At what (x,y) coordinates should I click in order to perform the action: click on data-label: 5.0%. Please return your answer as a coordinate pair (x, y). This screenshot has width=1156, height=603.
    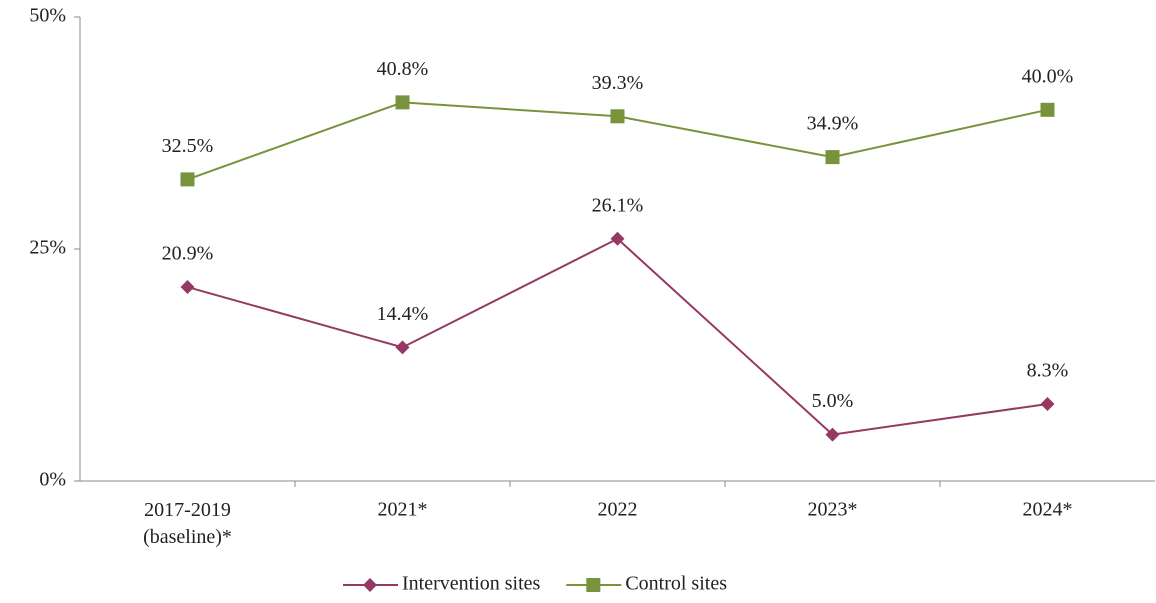
    Looking at the image, I should click on (833, 401).